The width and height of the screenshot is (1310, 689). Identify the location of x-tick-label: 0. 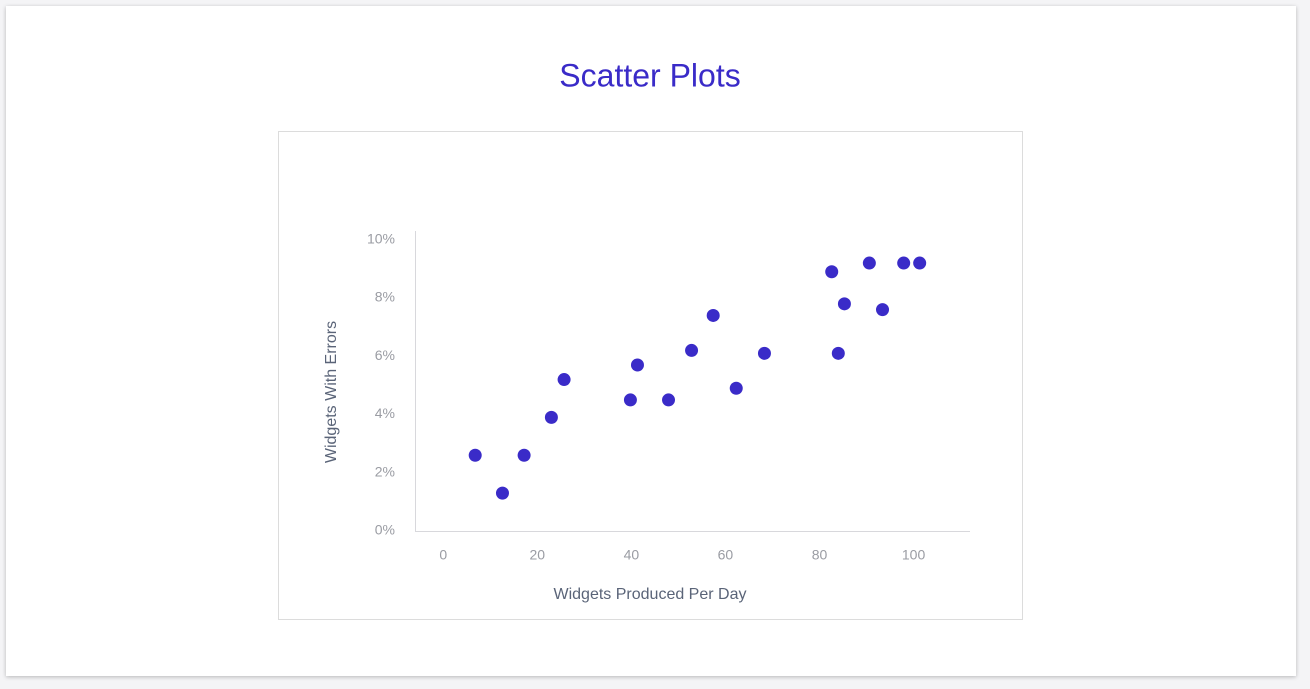
(443, 555).